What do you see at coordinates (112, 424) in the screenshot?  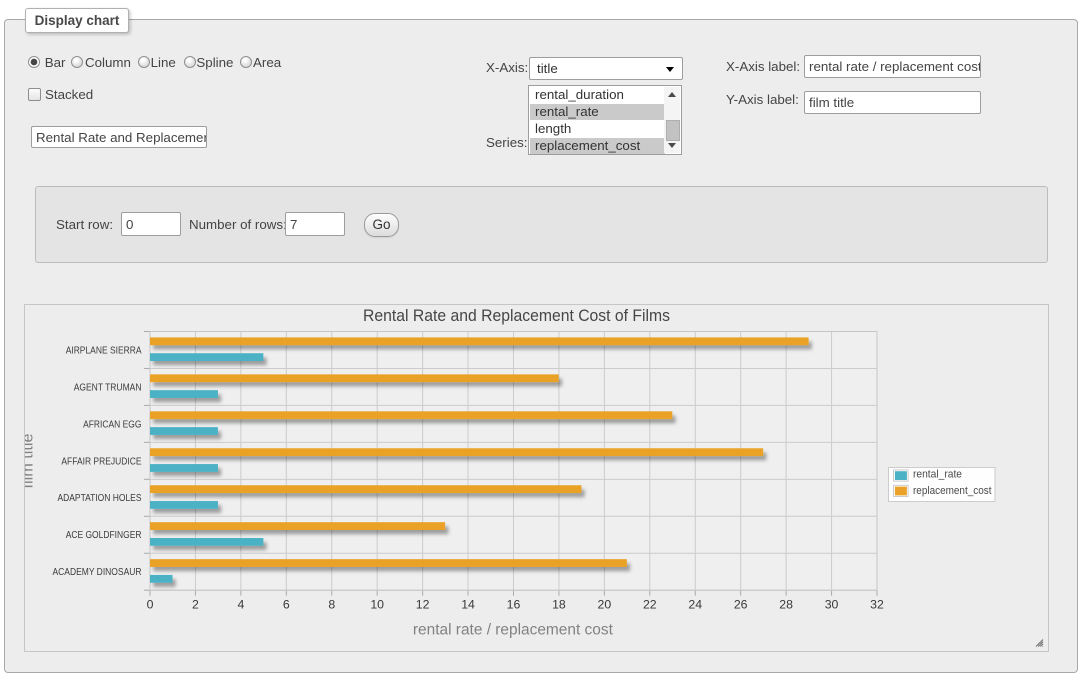 I see `svg-text: AFRICAN EGG` at bounding box center [112, 424].